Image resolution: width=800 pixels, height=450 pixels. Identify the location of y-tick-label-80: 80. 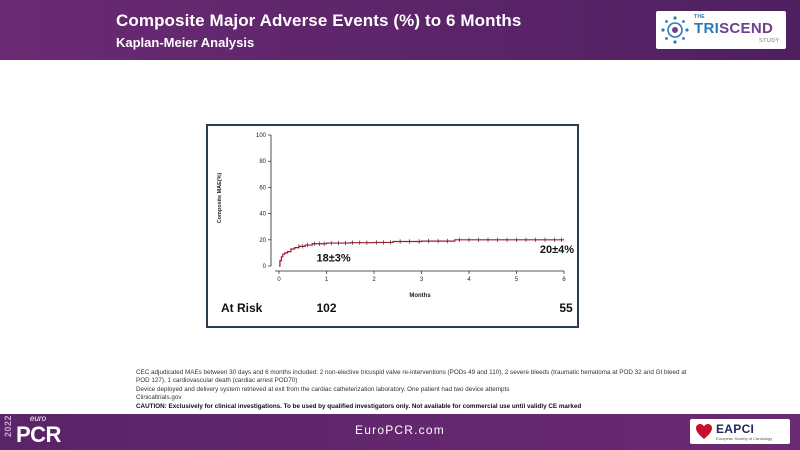
(262, 162).